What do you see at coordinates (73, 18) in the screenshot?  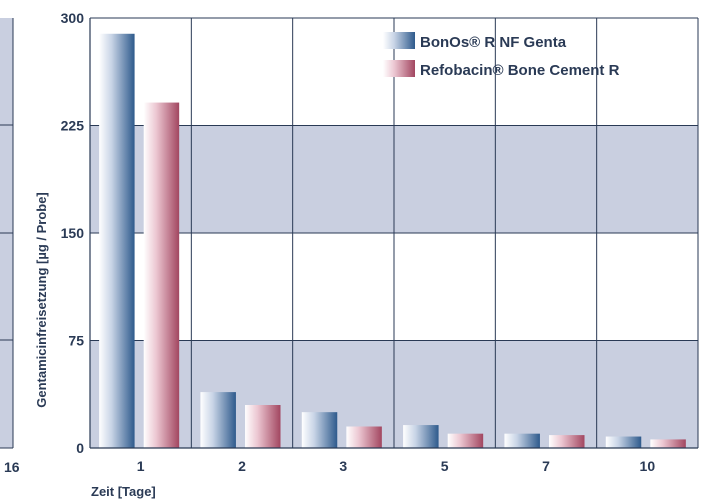 I see `y-tick-label: 300` at bounding box center [73, 18].